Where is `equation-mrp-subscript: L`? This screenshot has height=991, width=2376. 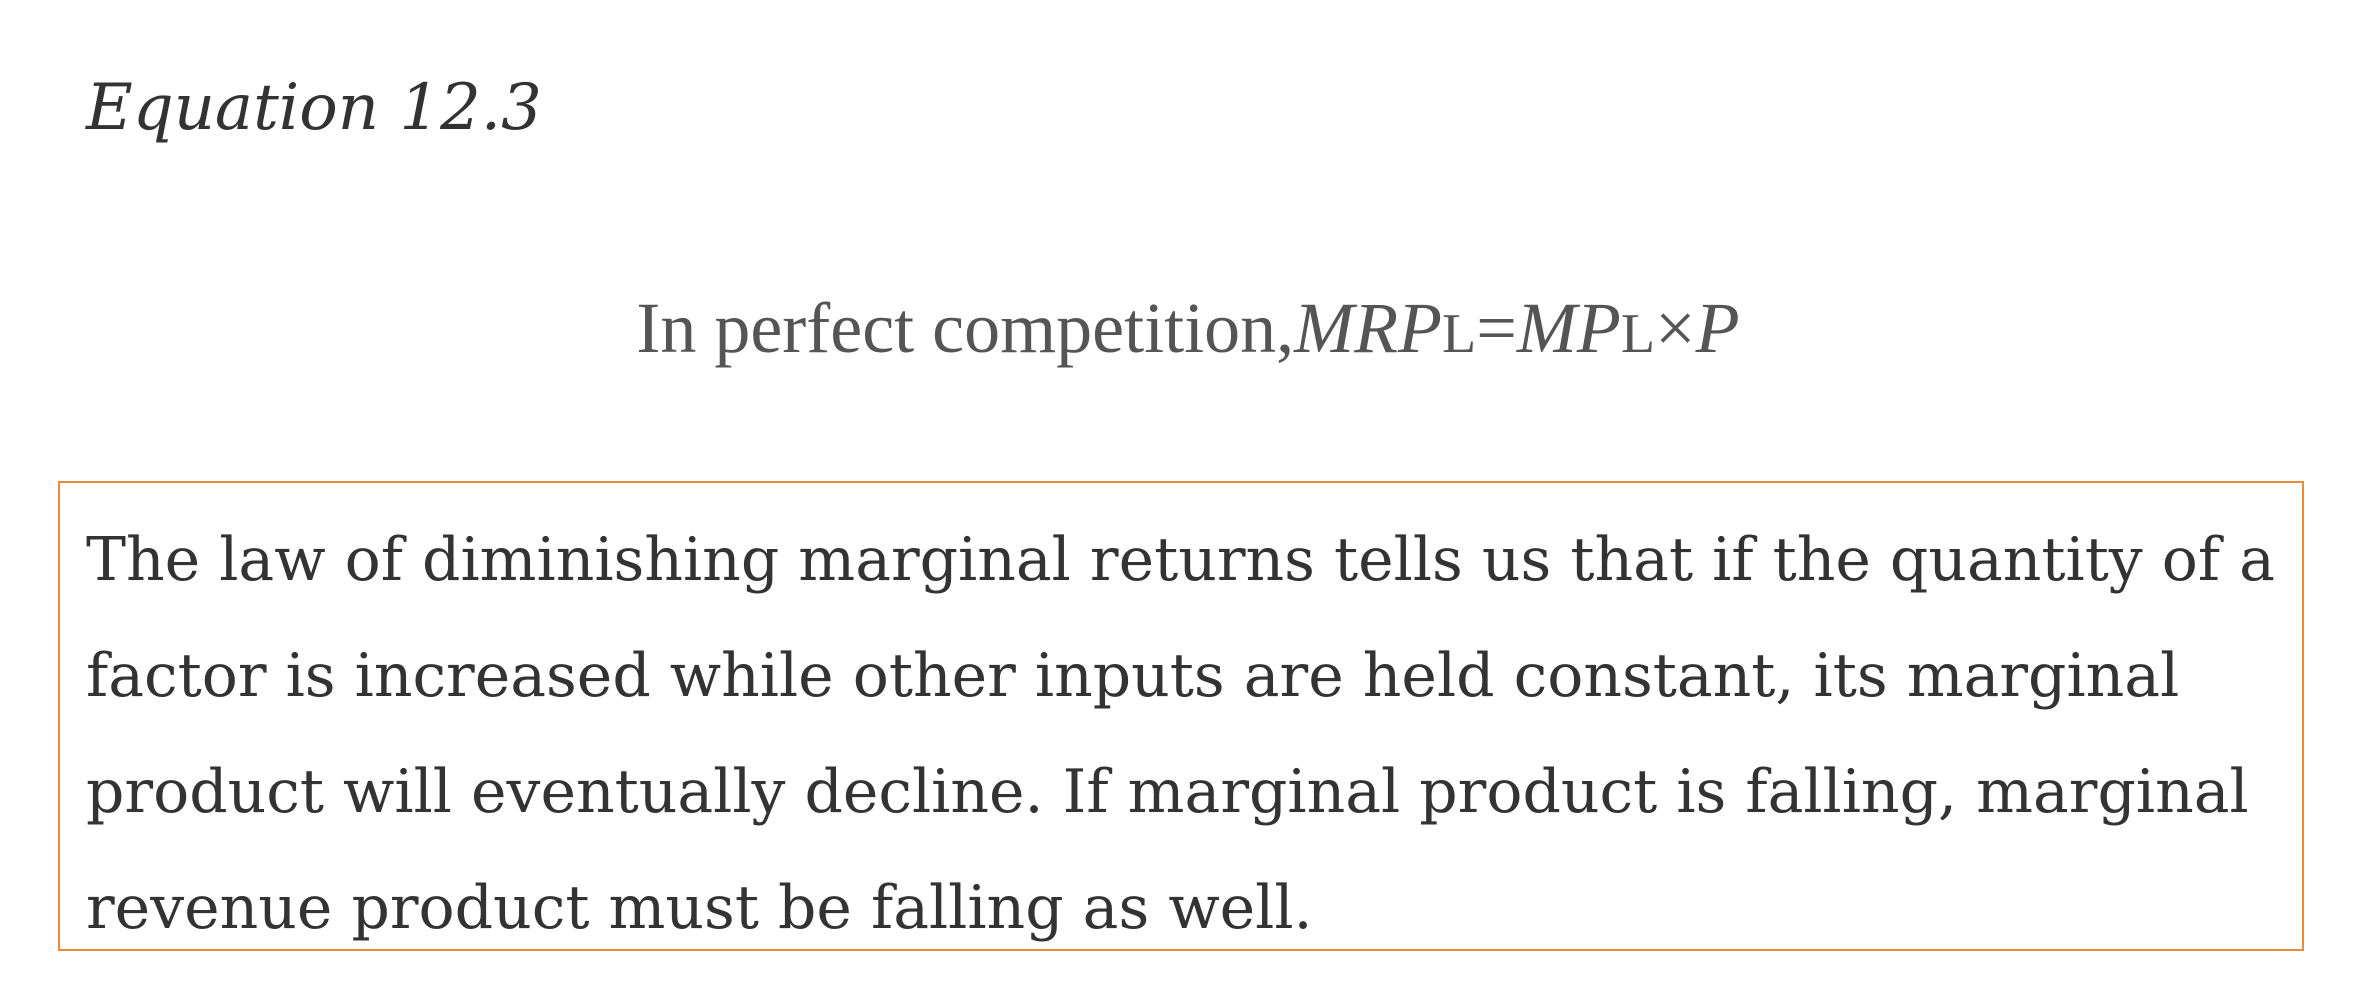 equation-mrp-subscript: L is located at coordinates (1459, 334).